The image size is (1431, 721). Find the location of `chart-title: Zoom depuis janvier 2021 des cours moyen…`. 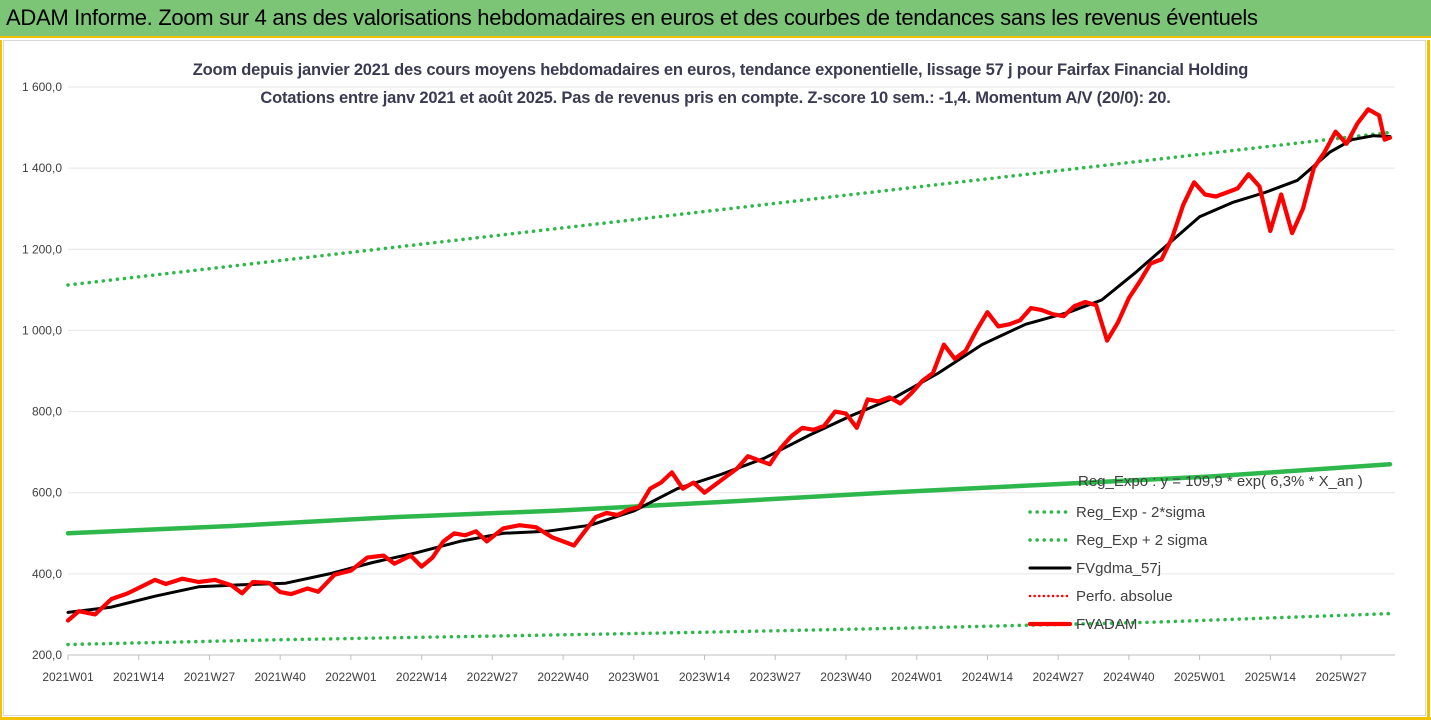

chart-title: Zoom depuis janvier 2021 des cours moyen… is located at coordinates (720, 70).